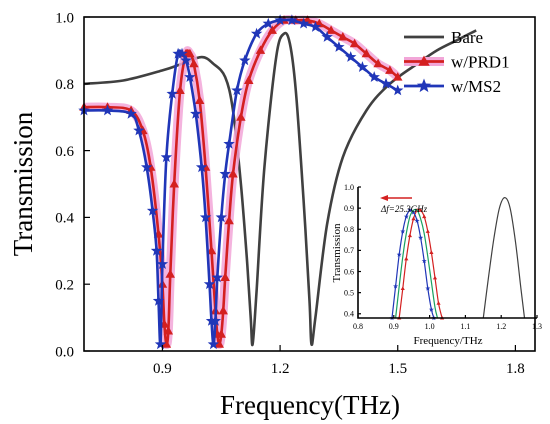 The height and width of the screenshot is (424, 550). What do you see at coordinates (310, 405) in the screenshot?
I see `main-x-axis-label: Frequency(THz)` at bounding box center [310, 405].